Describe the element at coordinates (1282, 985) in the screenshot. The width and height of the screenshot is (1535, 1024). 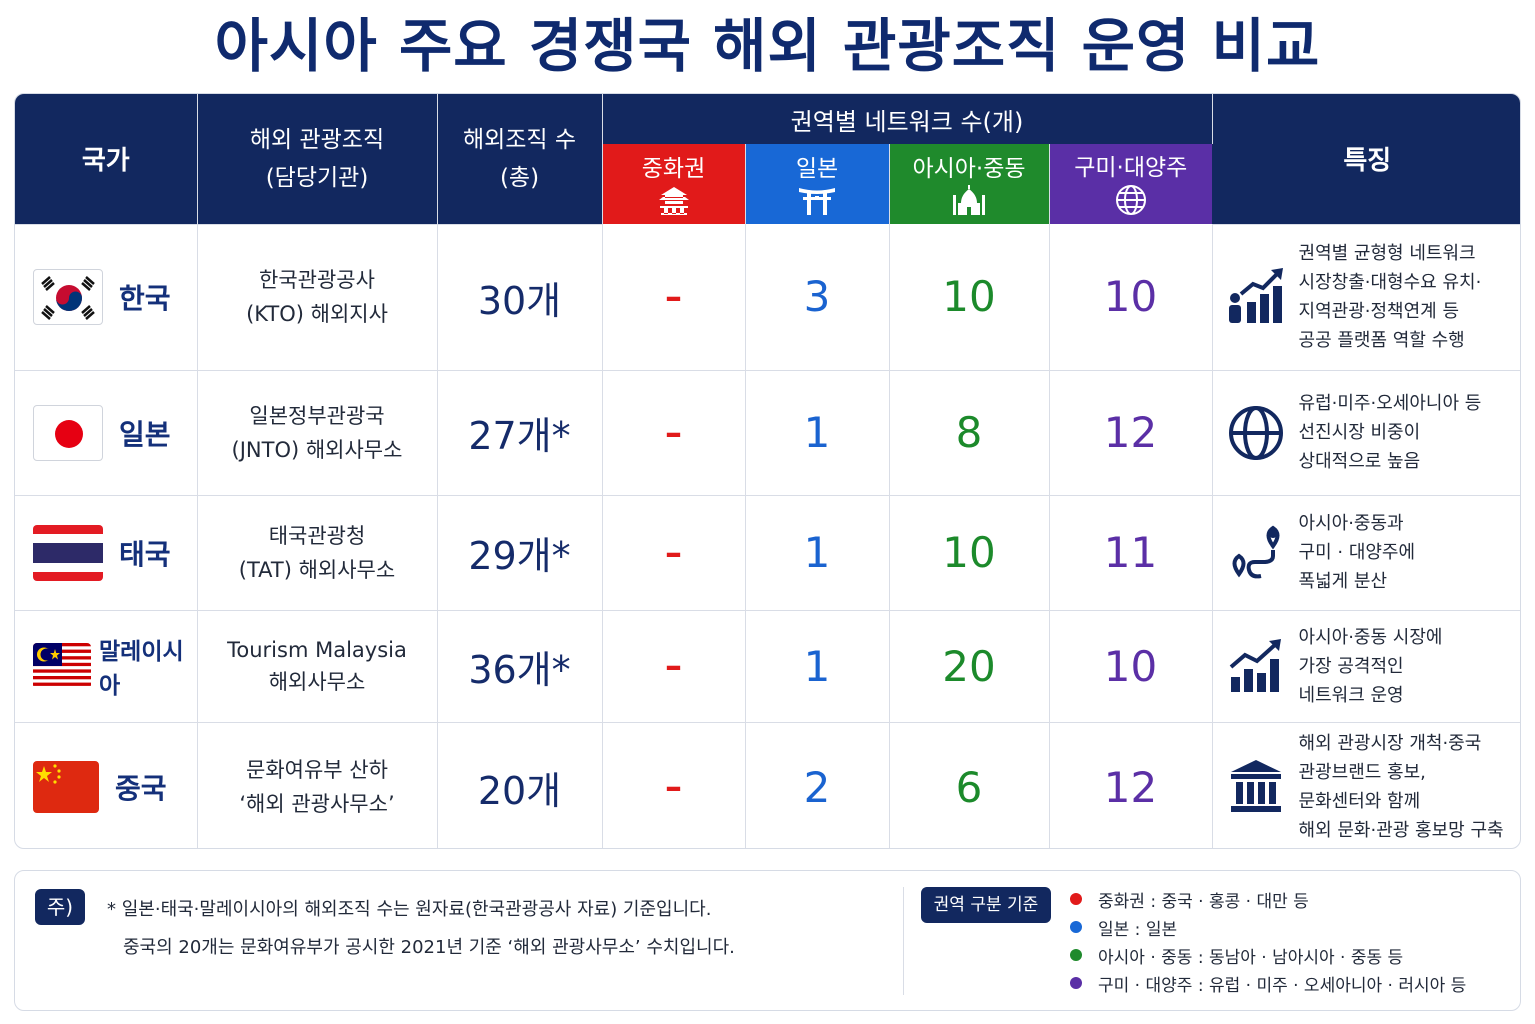
I see `legend-text: 구미 · 대양주 : 유럽 · 미주 · 오세아니아 · 러시아 등` at that location.